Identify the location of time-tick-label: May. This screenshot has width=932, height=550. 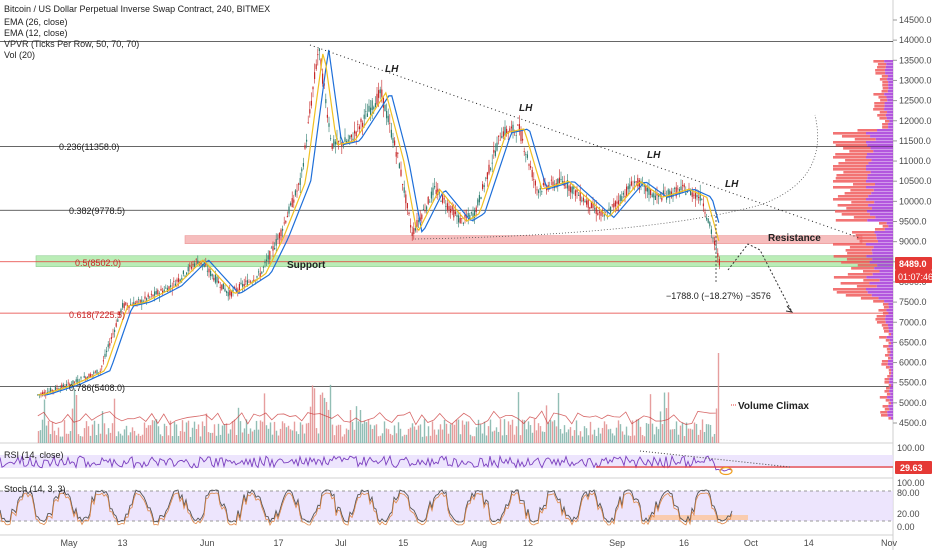
(69, 543).